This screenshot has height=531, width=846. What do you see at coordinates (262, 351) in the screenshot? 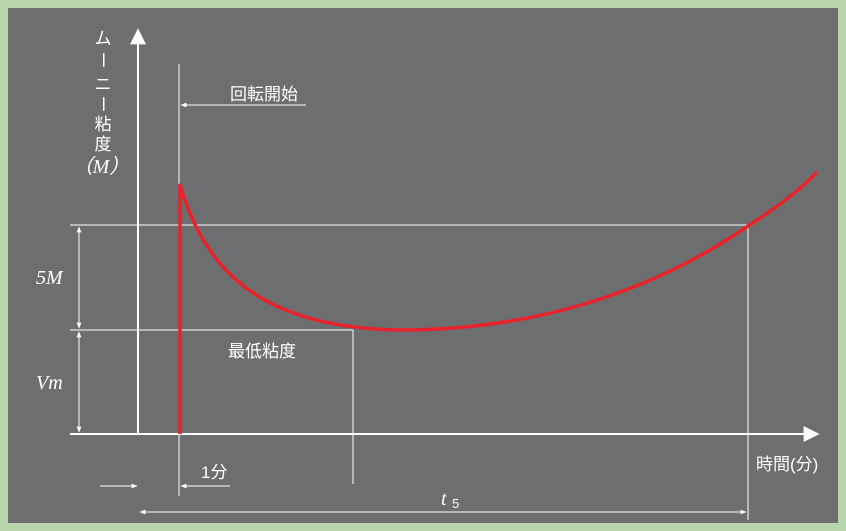
I see `min-viscosity-label: 最低粘度` at bounding box center [262, 351].